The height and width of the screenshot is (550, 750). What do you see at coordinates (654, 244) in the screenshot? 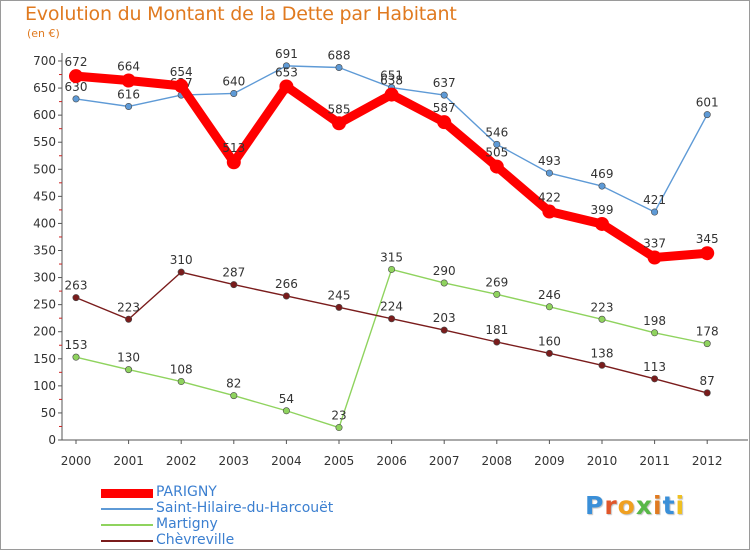
I see `data-label-parigny: 337` at bounding box center [654, 244].